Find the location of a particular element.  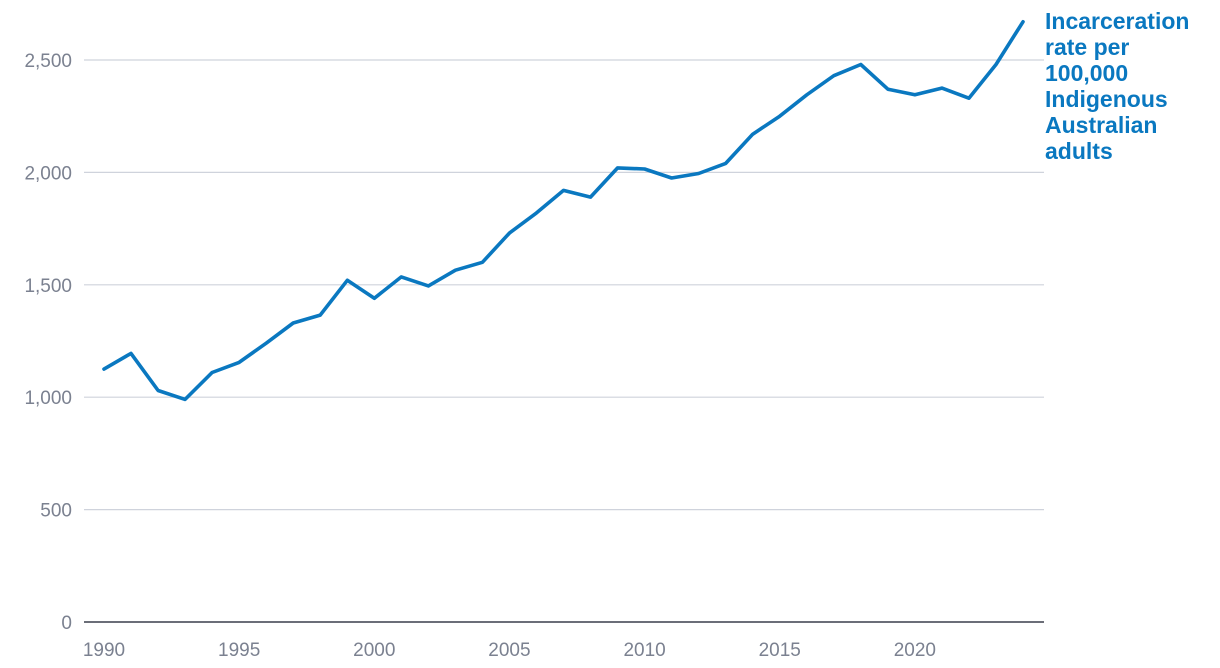

series-label-line: Indigenous is located at coordinates (1106, 99).